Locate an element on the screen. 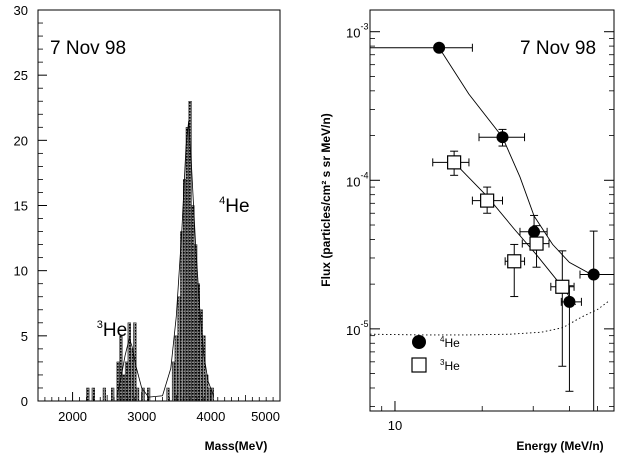 The width and height of the screenshot is (624, 458). y-tick-exponent: -5 is located at coordinates (364, 324).